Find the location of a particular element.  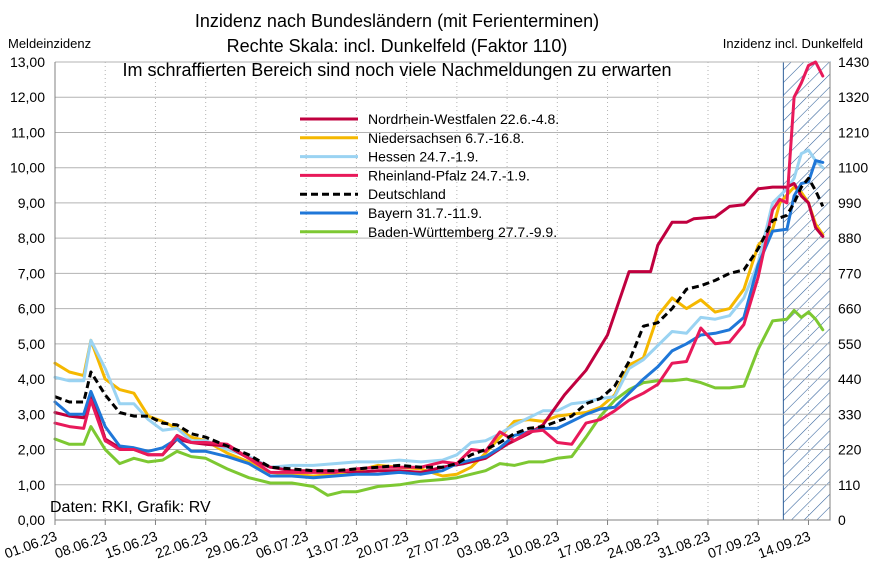

legend-label: Bayern 31.7.-11.9. is located at coordinates (425, 213).